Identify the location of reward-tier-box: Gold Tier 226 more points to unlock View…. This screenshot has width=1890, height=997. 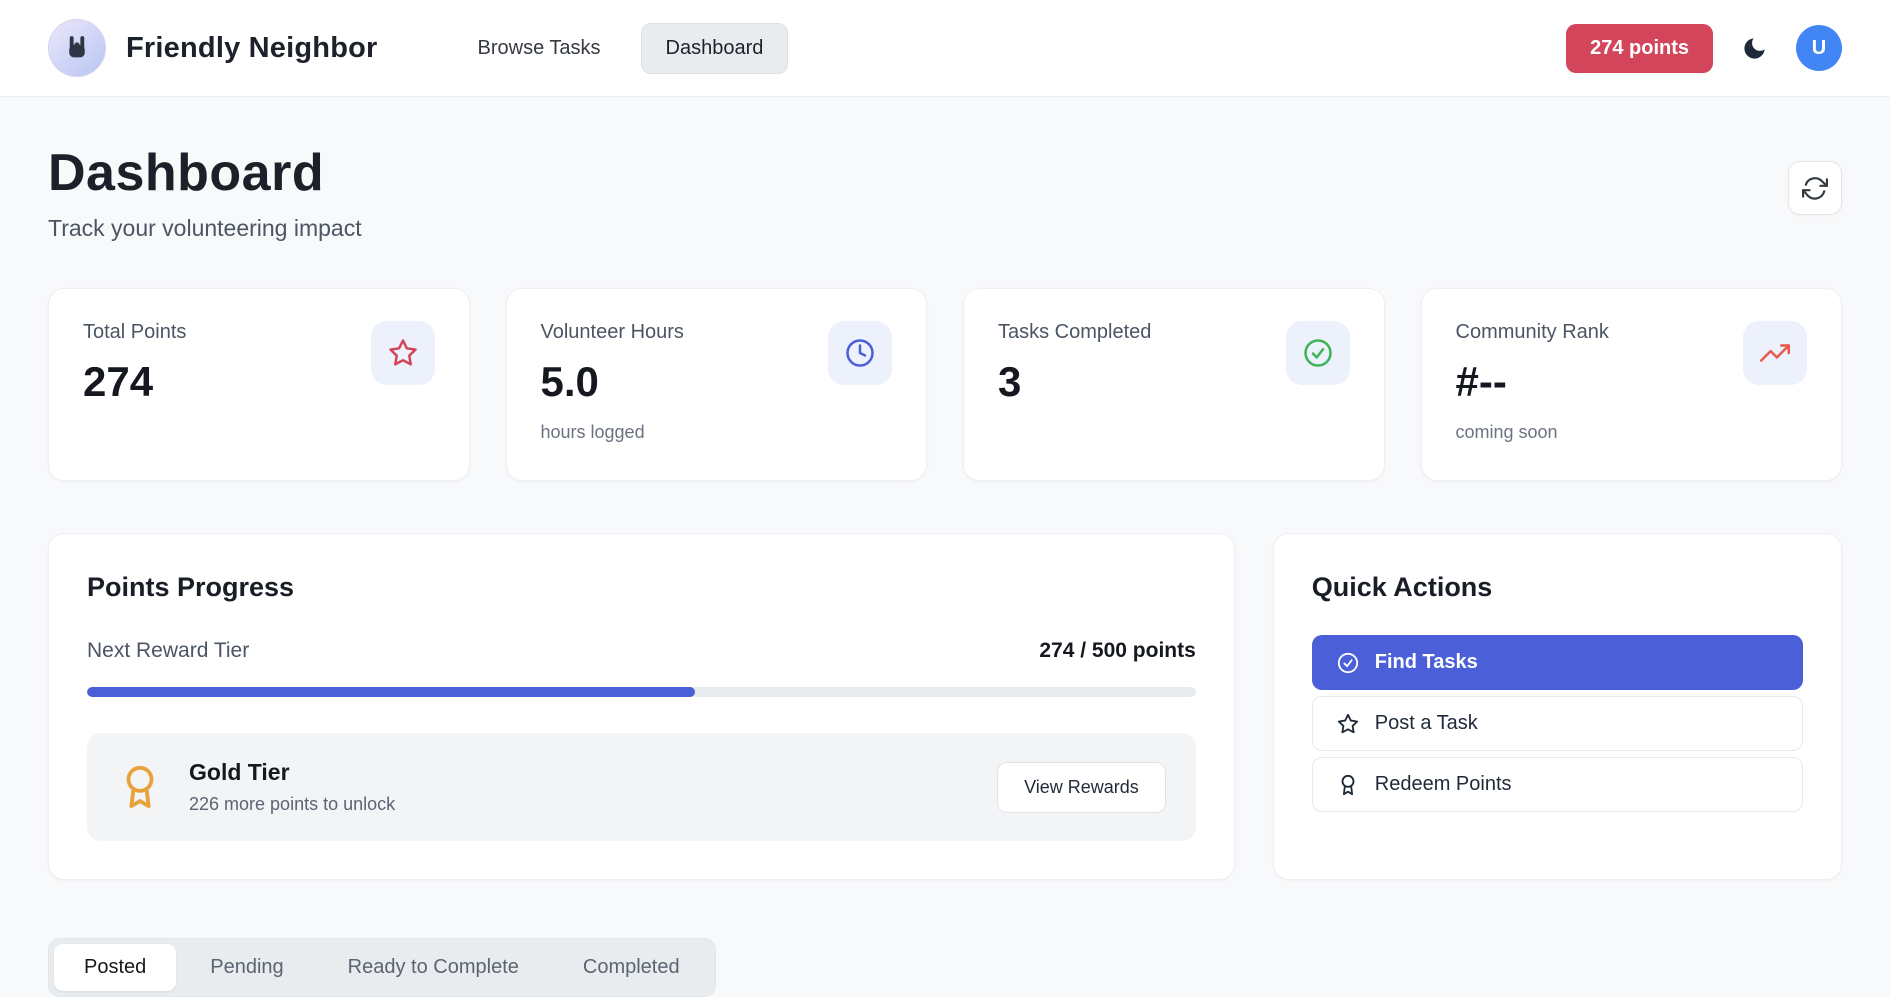
(641, 787).